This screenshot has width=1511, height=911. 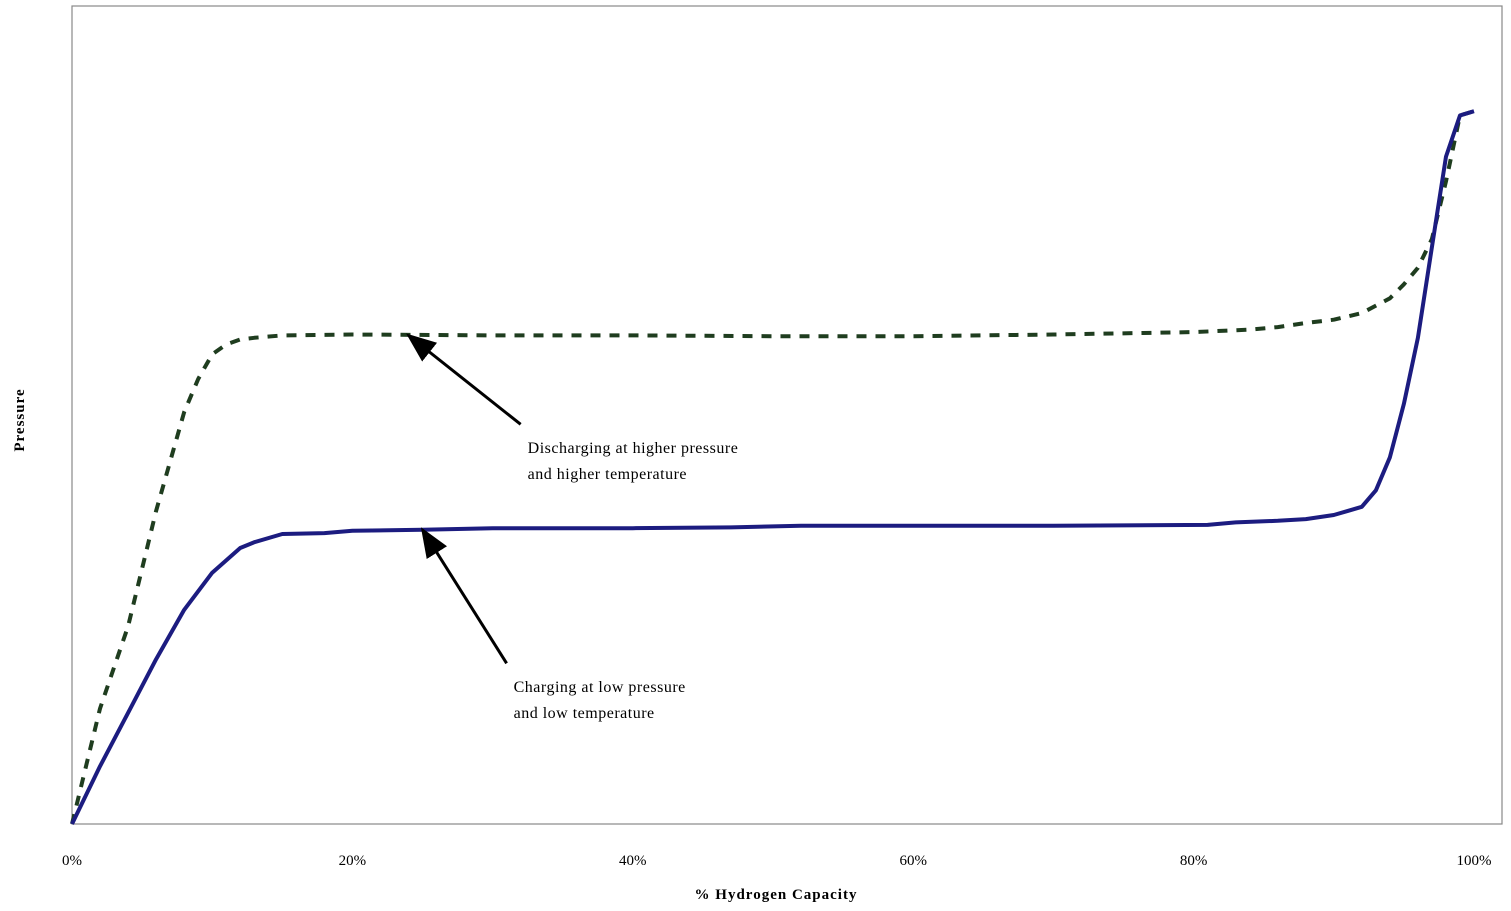 What do you see at coordinates (1474, 861) in the screenshot?
I see `x-tick-label: 100%` at bounding box center [1474, 861].